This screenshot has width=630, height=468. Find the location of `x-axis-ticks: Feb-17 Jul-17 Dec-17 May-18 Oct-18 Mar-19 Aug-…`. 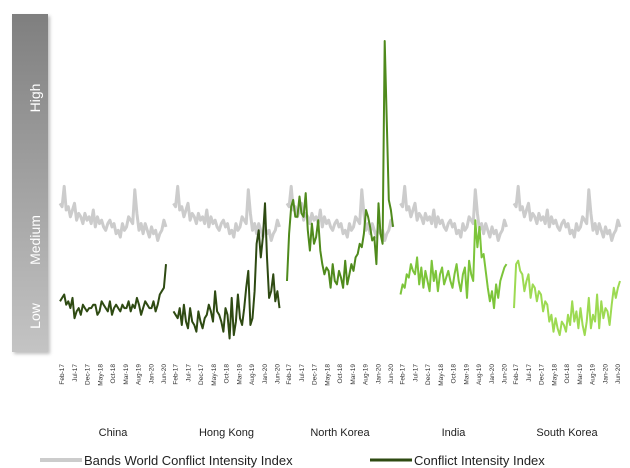

x-axis-ticks: Feb-17 Jul-17 Dec-17 May-18 Oct-18 Mar-19 Aug-… is located at coordinates (340, 375).